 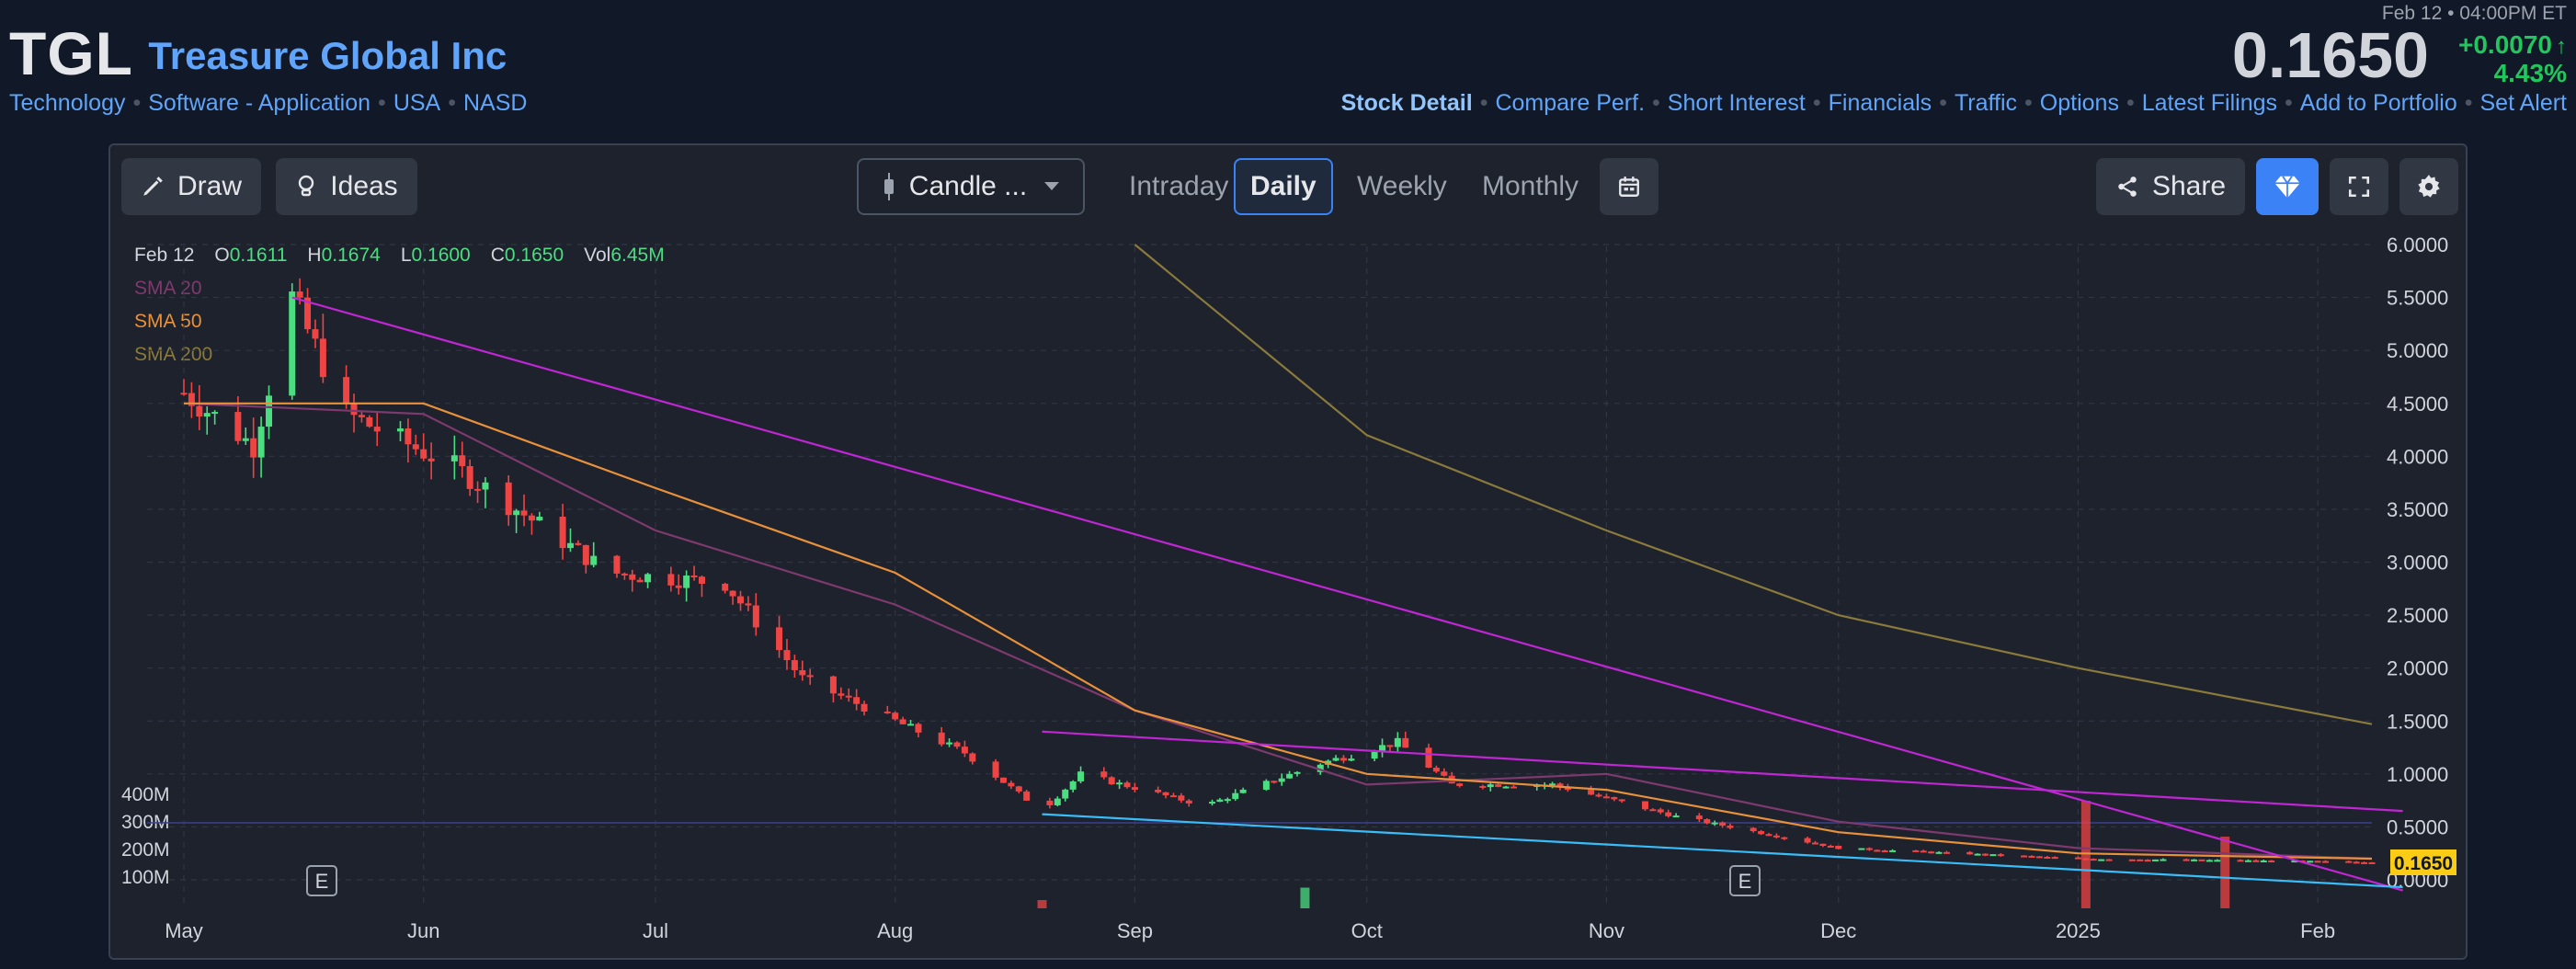 What do you see at coordinates (259, 103) in the screenshot?
I see `tag-industry: Software - Application` at bounding box center [259, 103].